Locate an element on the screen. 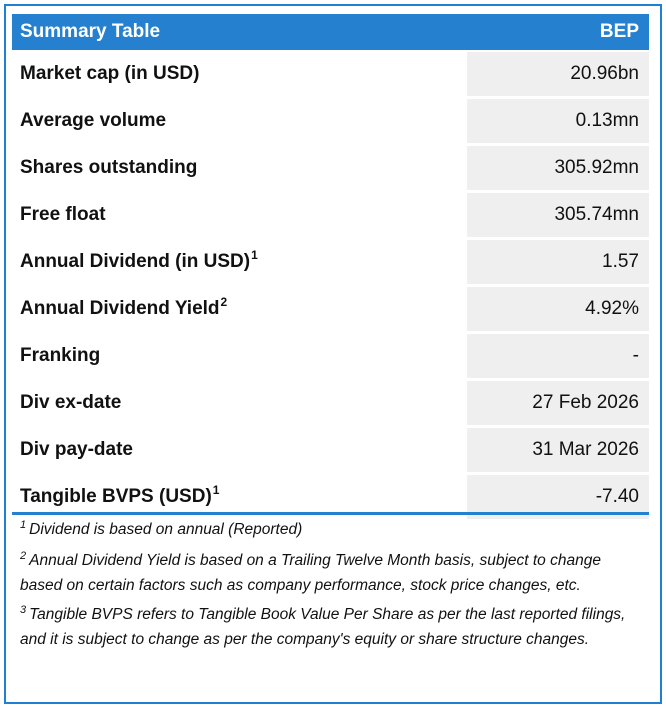 The height and width of the screenshot is (708, 666). ticker-label: BEP is located at coordinates (619, 31).